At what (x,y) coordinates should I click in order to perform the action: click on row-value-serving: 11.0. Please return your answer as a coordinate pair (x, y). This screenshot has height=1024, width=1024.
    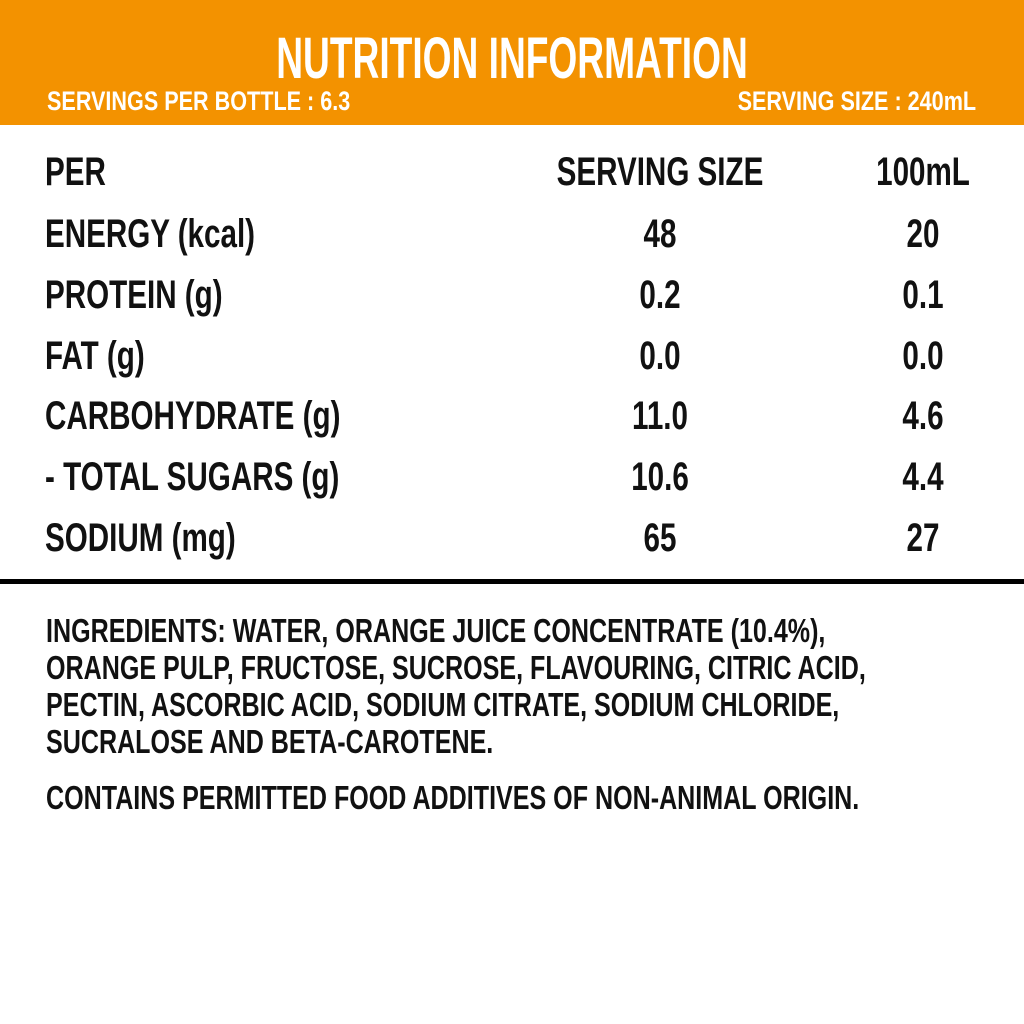
    Looking at the image, I should click on (660, 416).